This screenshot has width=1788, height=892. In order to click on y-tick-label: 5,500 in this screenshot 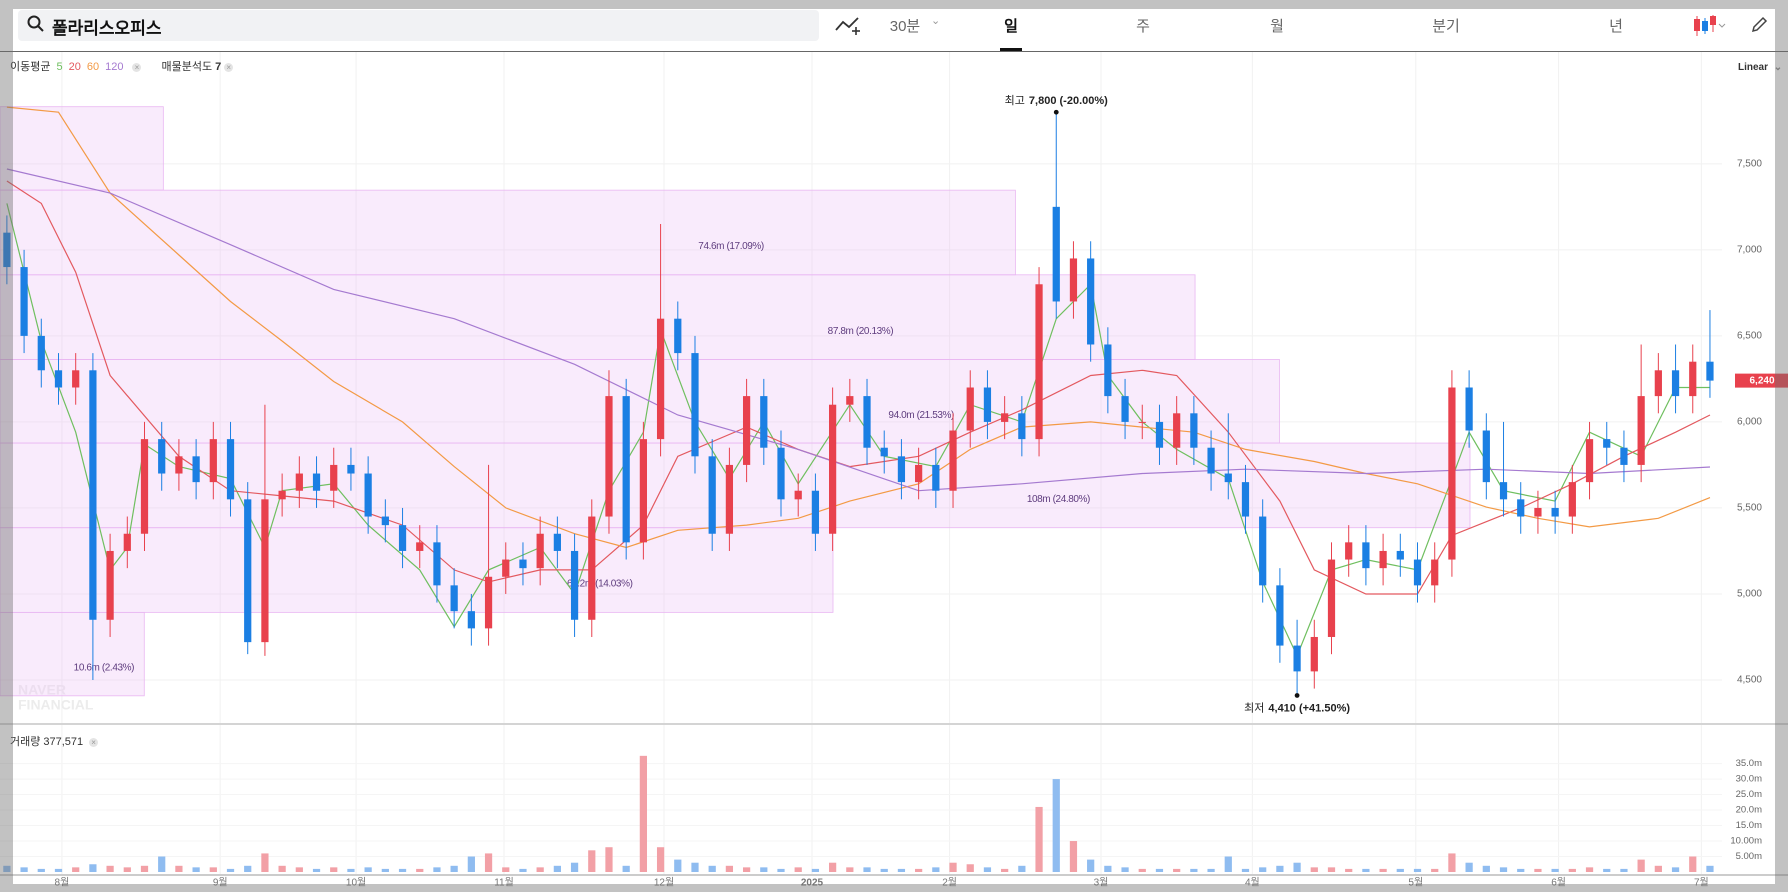, I will do `click(1749, 508)`.